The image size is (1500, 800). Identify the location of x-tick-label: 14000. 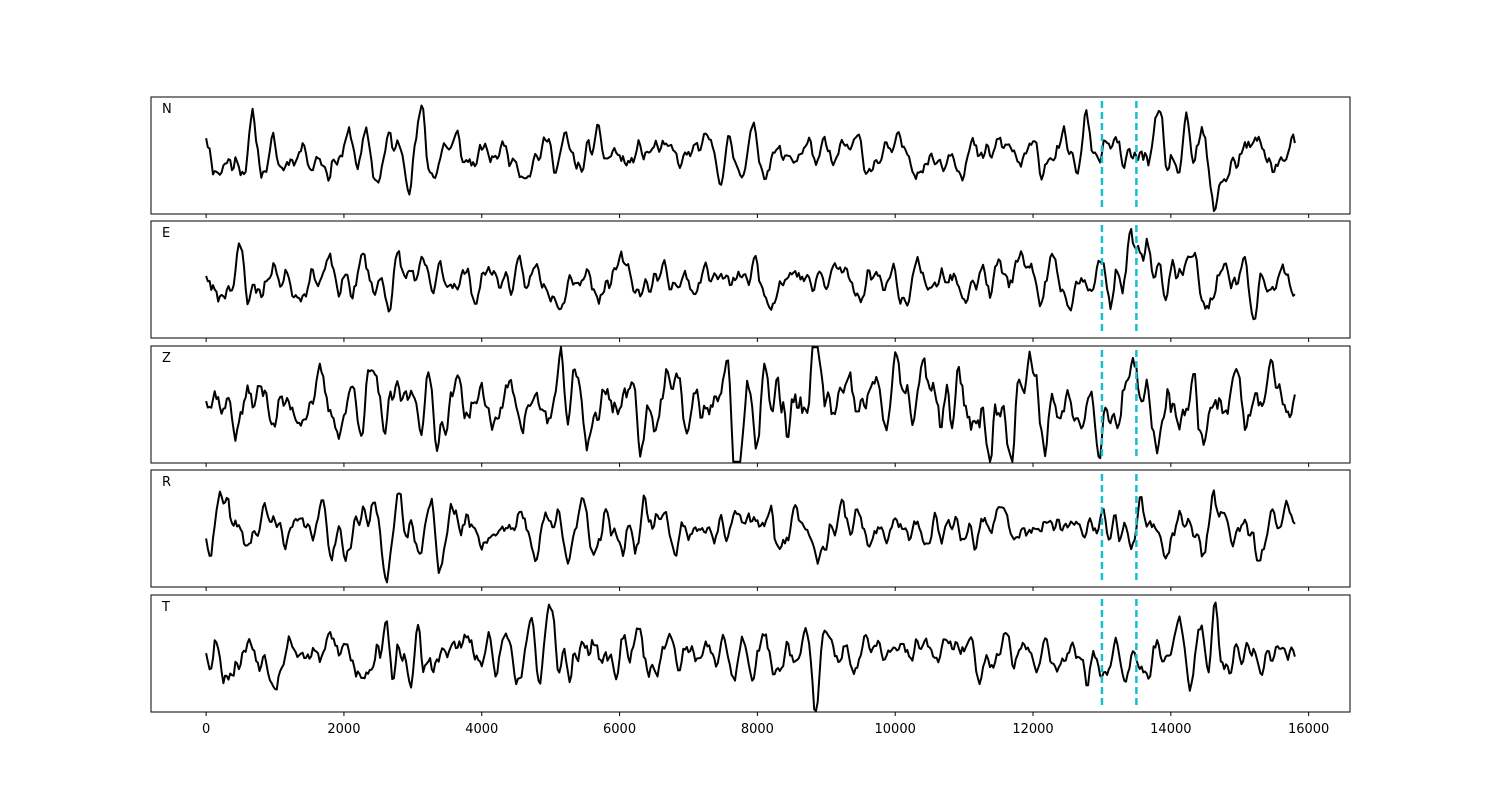
(1170, 729).